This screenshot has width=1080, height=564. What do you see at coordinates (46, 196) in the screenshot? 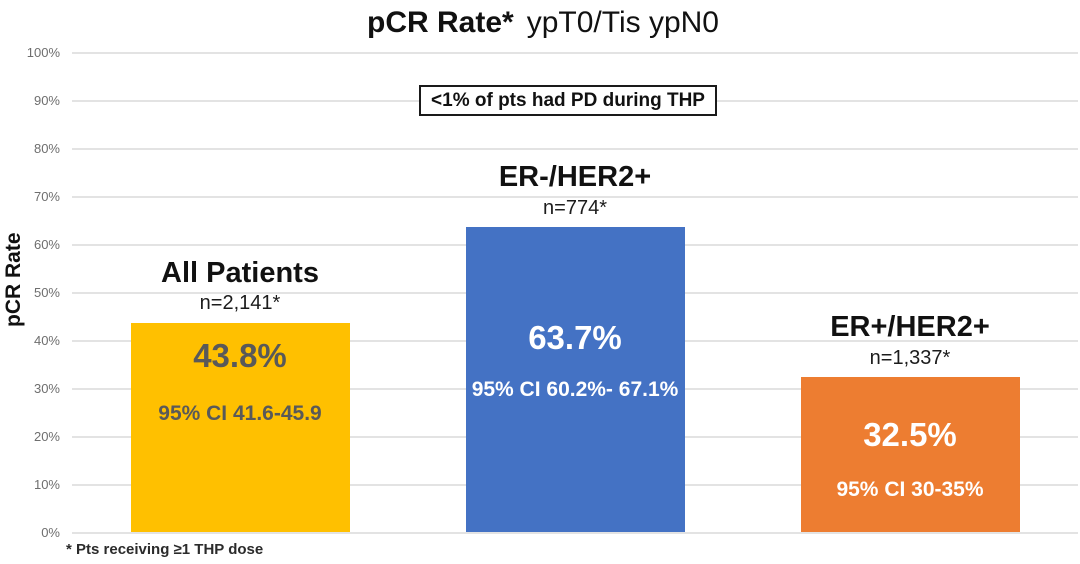
I see `y-tick-label: 70%` at bounding box center [46, 196].